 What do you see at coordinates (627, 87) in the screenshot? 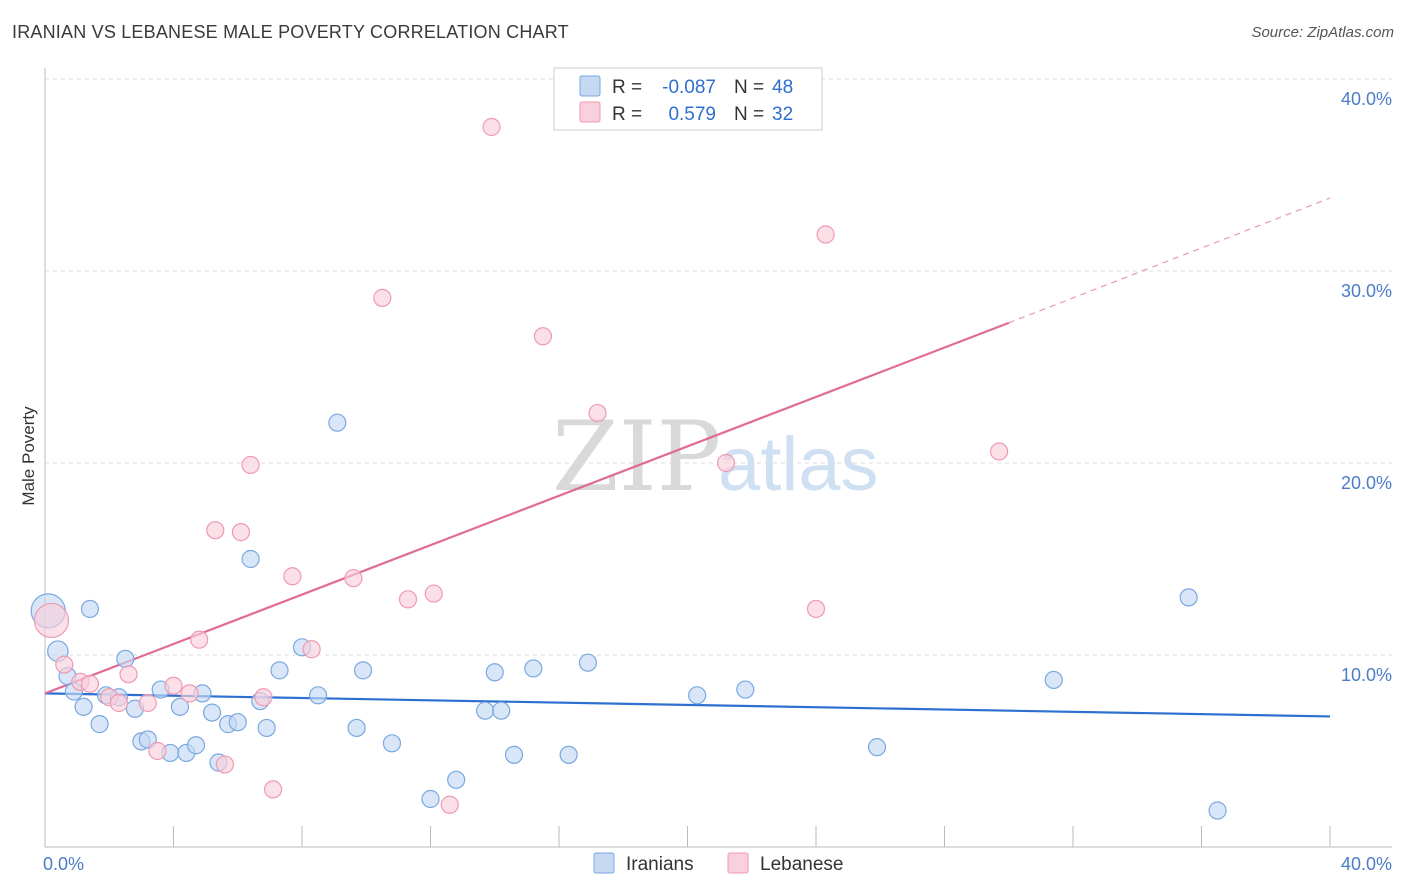
I see `legend-r-label-1: R =` at bounding box center [627, 87].